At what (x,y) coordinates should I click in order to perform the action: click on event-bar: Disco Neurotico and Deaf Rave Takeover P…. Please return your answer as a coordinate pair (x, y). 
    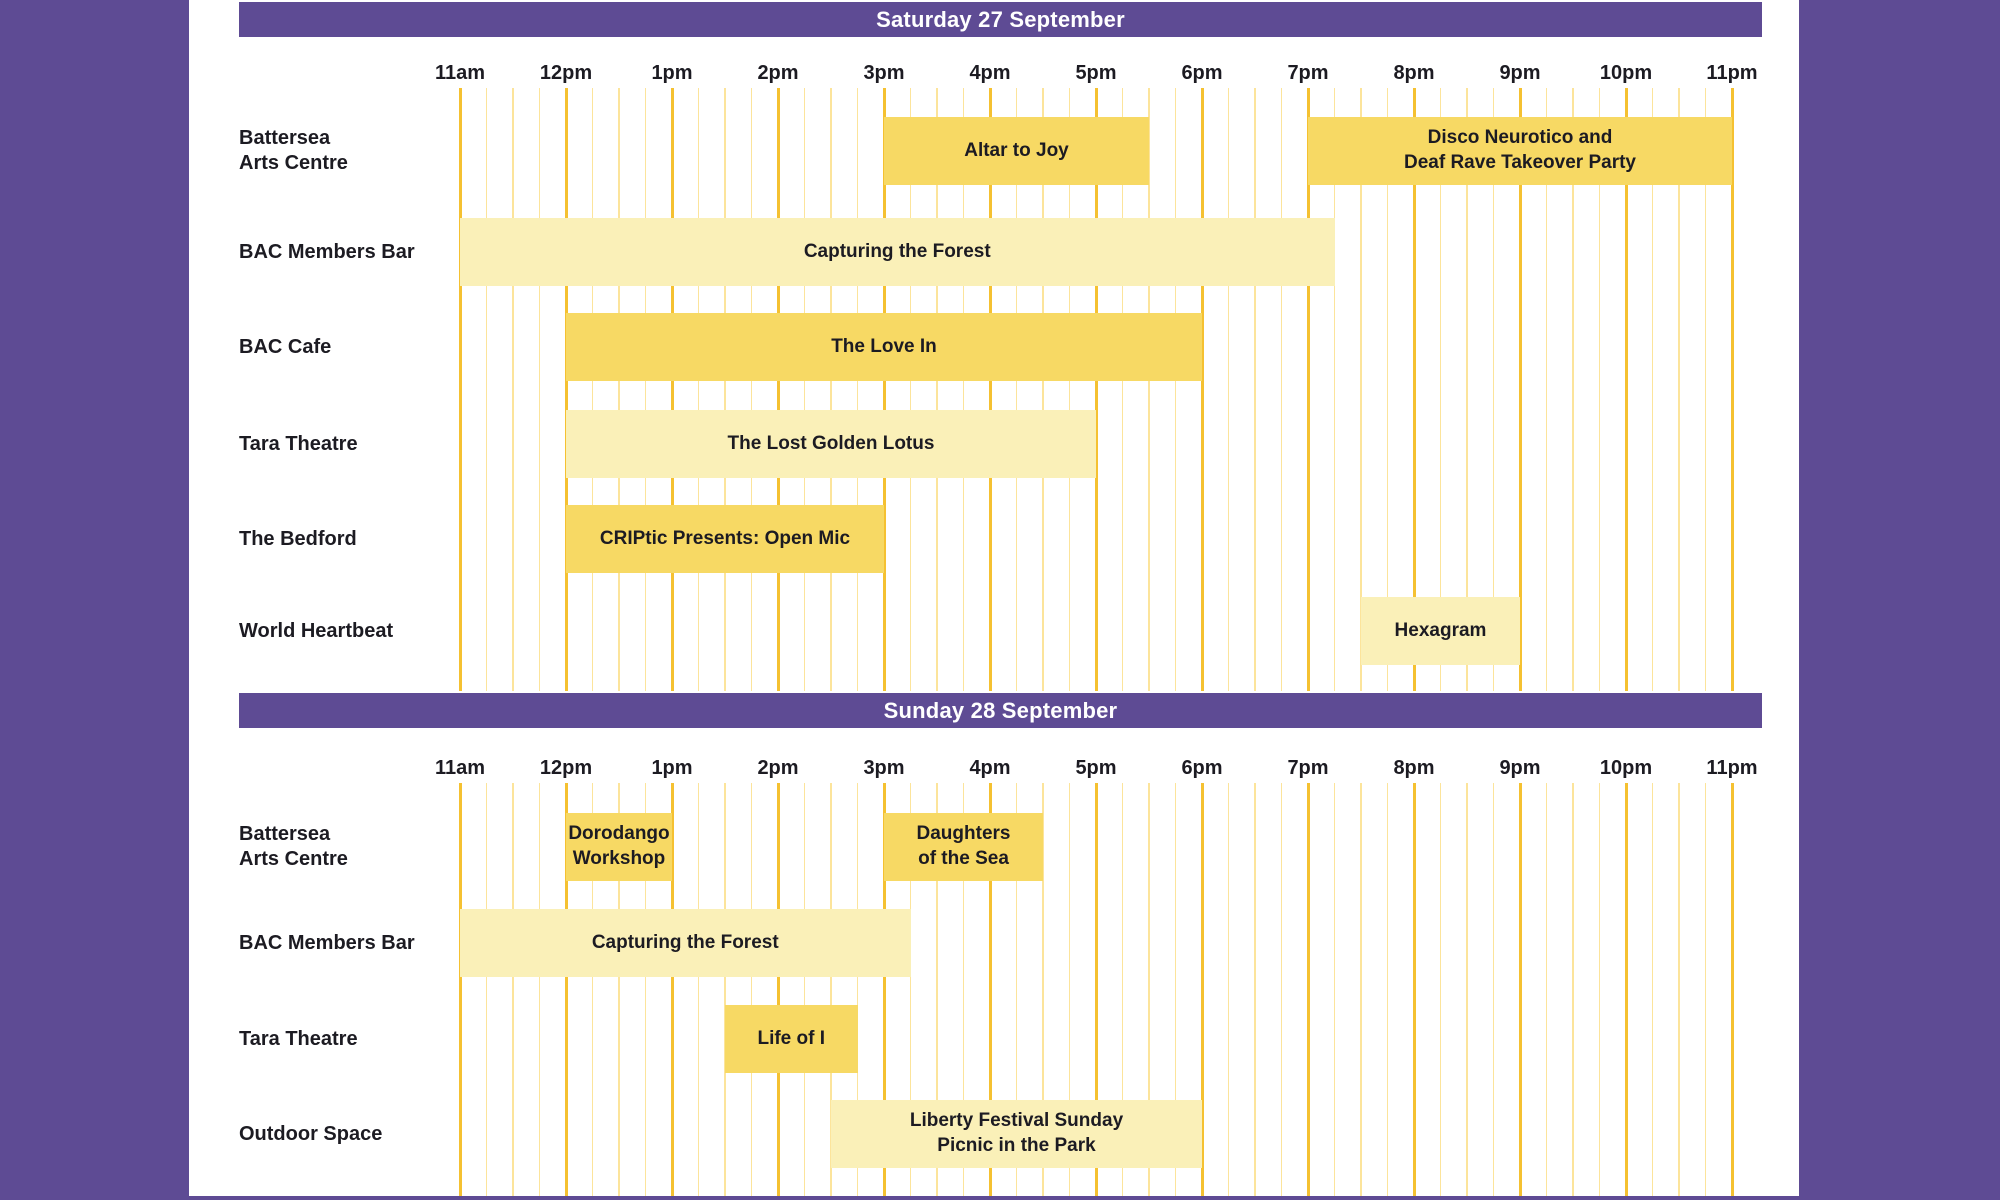
    Looking at the image, I should click on (1520, 151).